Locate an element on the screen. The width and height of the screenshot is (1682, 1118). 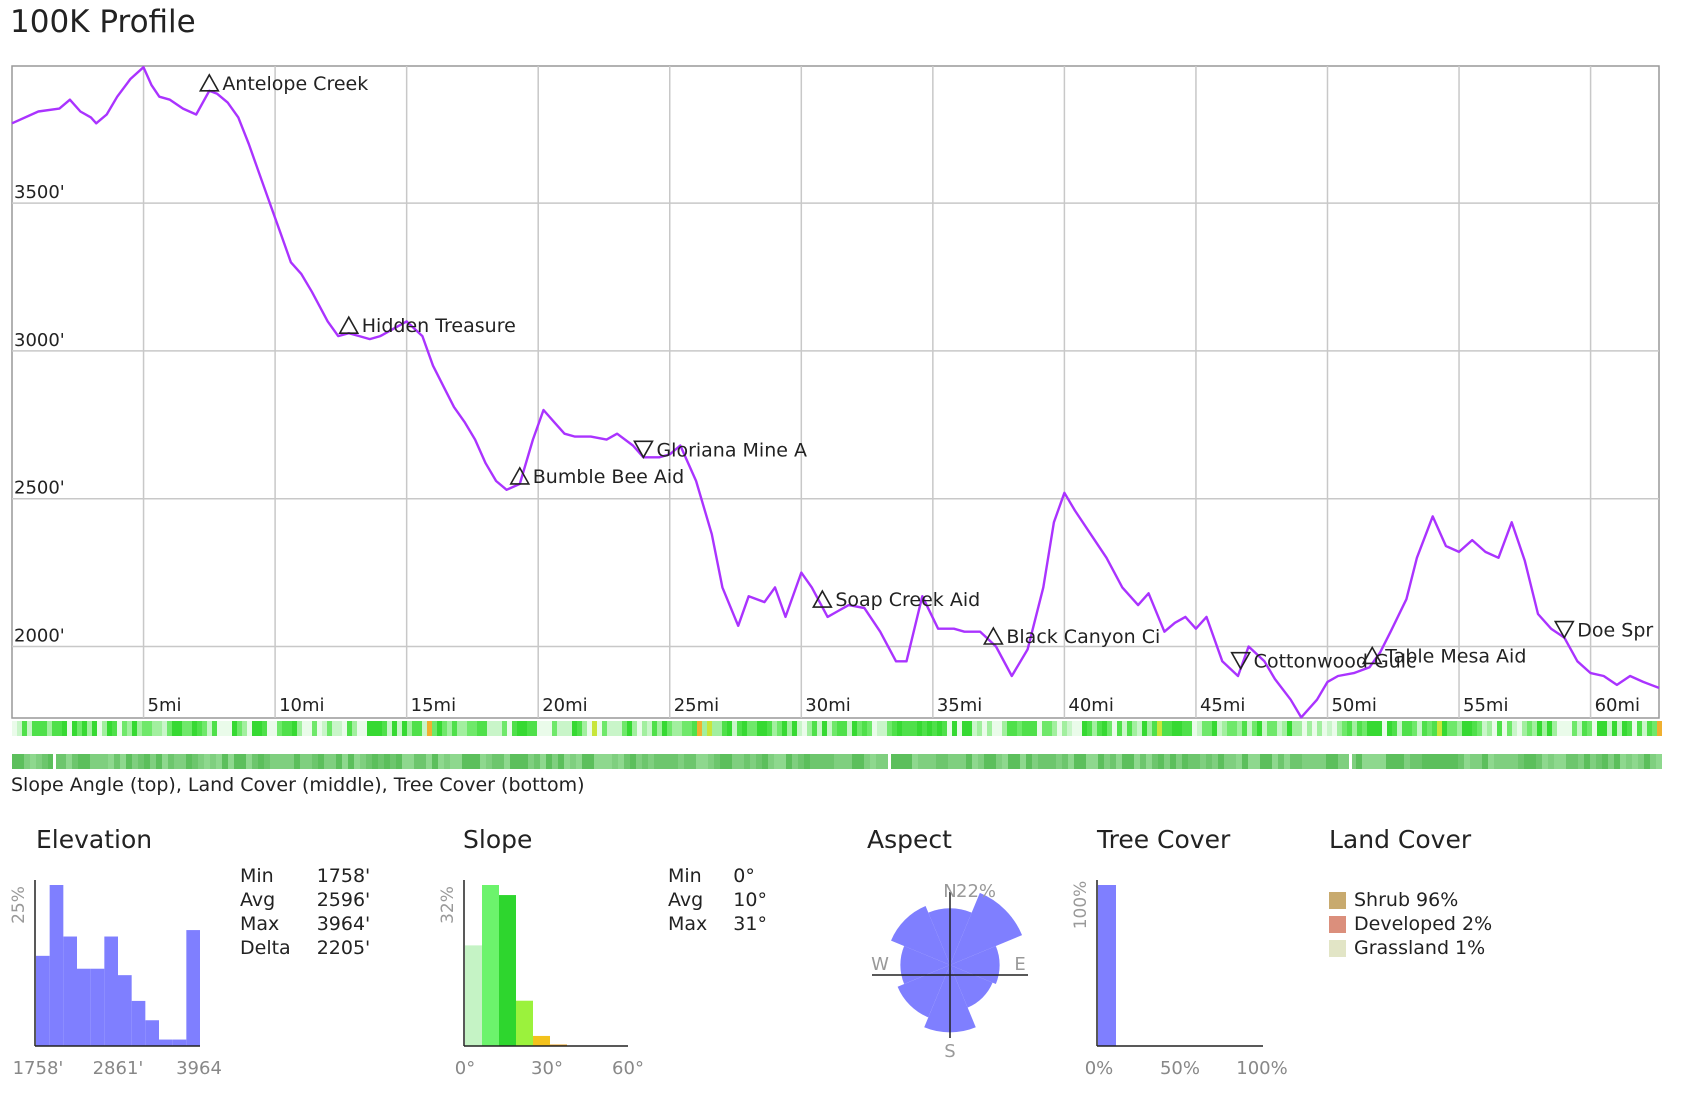
land-strip-gap is located at coordinates (54, 761).